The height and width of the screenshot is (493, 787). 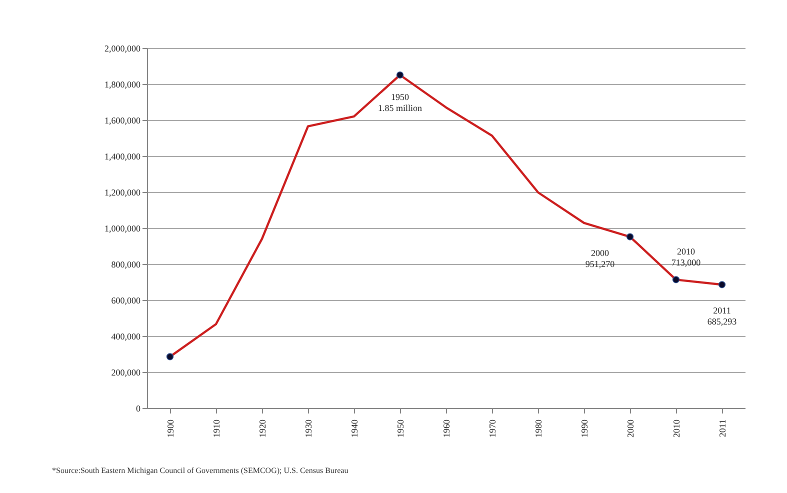 What do you see at coordinates (138, 409) in the screenshot?
I see `y-tick-label: 0` at bounding box center [138, 409].